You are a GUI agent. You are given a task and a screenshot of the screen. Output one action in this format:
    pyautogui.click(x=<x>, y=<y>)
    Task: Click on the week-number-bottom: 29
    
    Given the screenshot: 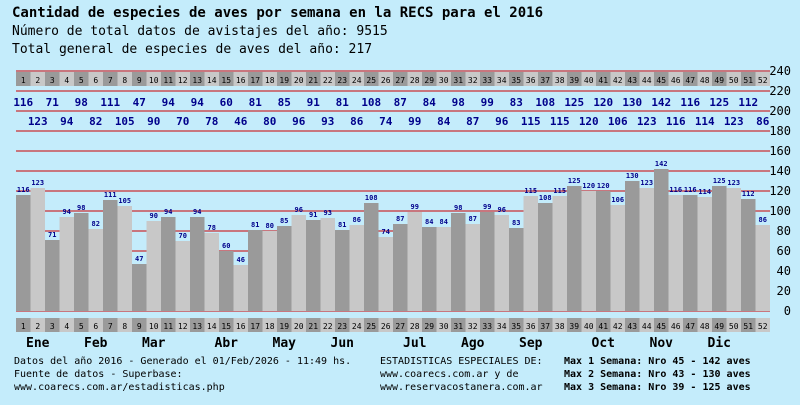 What is the action you would take?
    pyautogui.click(x=429, y=326)
    